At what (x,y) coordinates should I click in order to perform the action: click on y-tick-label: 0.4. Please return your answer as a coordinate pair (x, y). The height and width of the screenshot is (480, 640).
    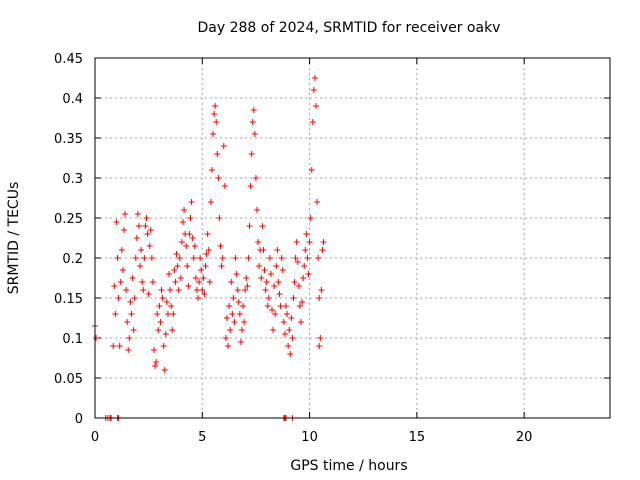
    Looking at the image, I should click on (72, 99).